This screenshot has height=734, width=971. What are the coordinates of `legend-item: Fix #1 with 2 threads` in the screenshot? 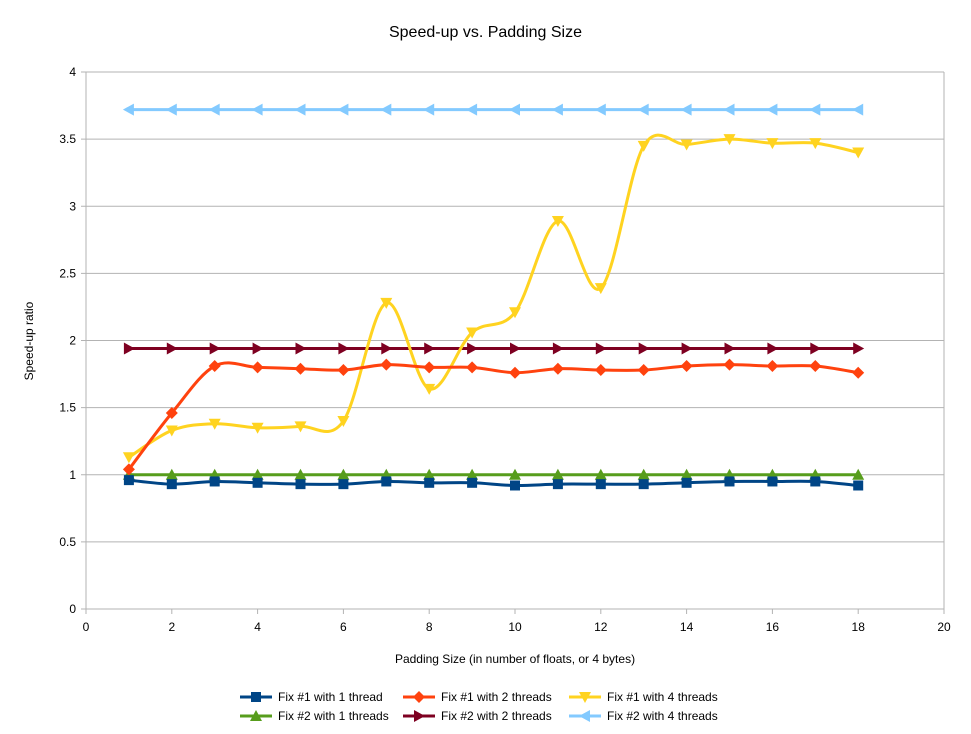 It's located at (477, 697).